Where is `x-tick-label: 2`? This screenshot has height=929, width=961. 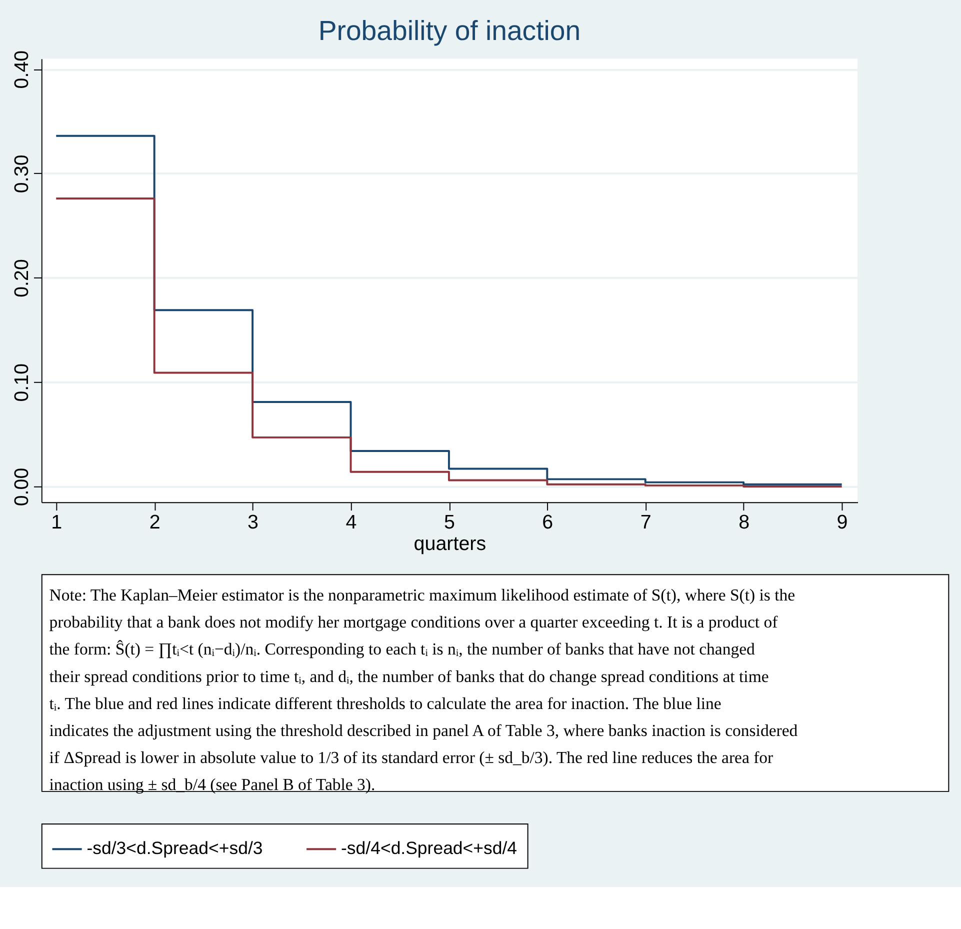
x-tick-label: 2 is located at coordinates (154, 522).